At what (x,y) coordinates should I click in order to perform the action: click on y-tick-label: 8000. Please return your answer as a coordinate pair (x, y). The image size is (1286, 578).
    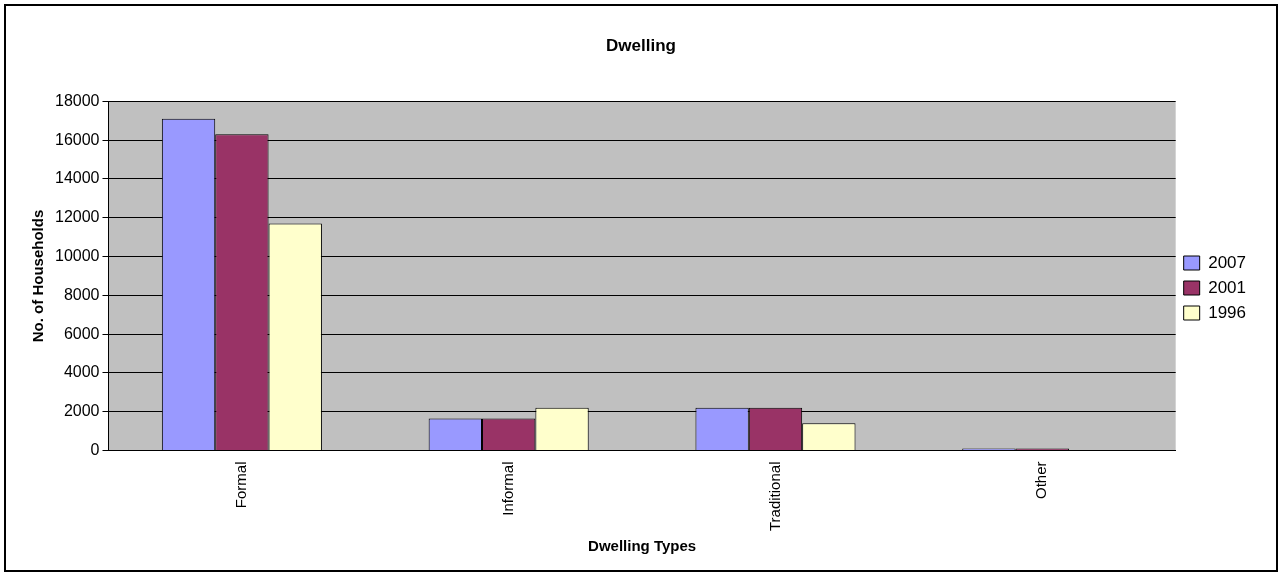
    Looking at the image, I should click on (81, 294).